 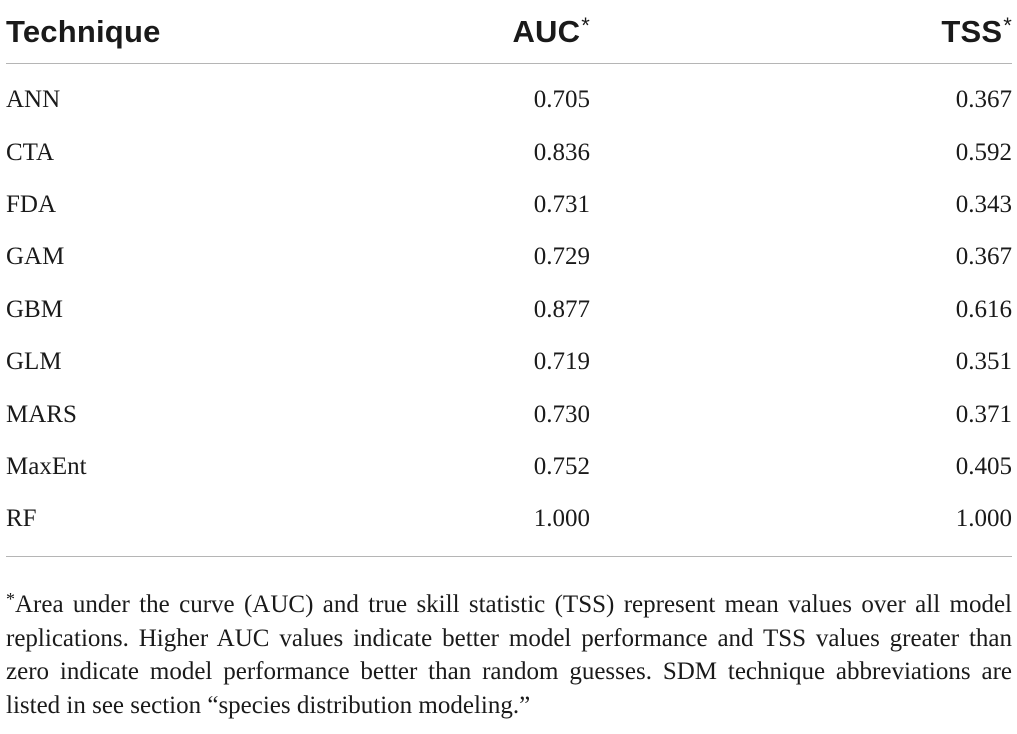 I want to click on cell-auc: 0.730, so click(x=561, y=414).